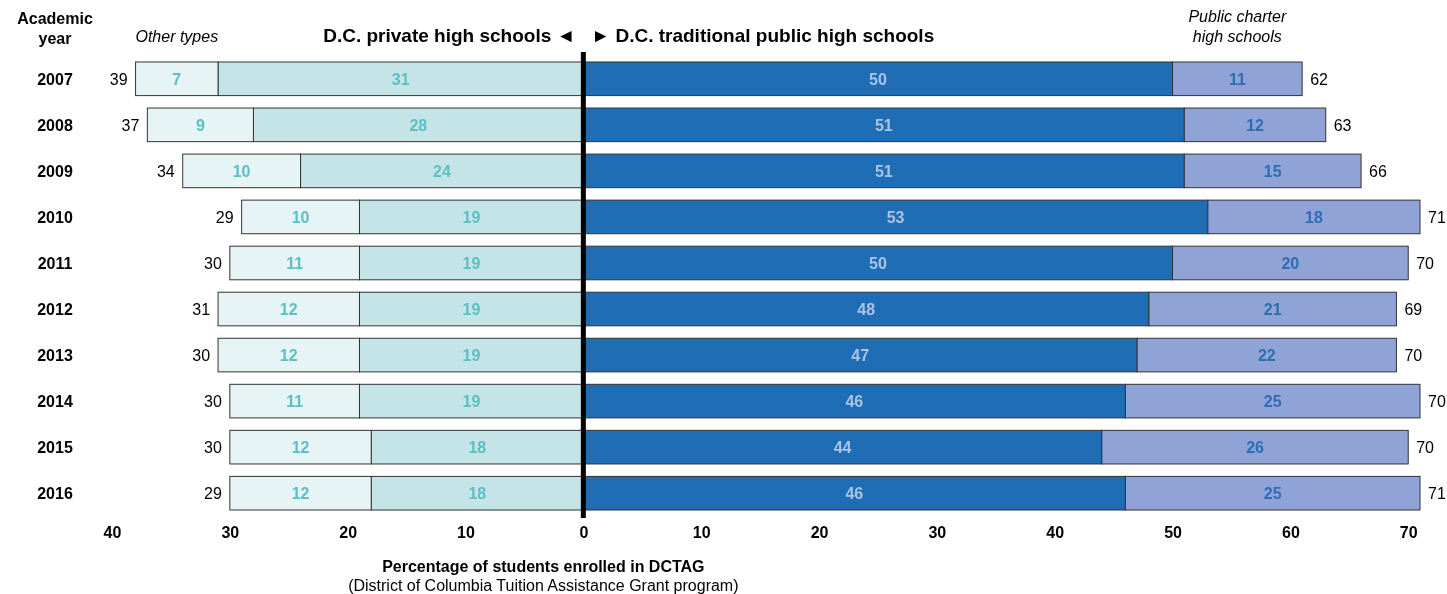  I want to click on y-tick-label: 2012, so click(55, 310).